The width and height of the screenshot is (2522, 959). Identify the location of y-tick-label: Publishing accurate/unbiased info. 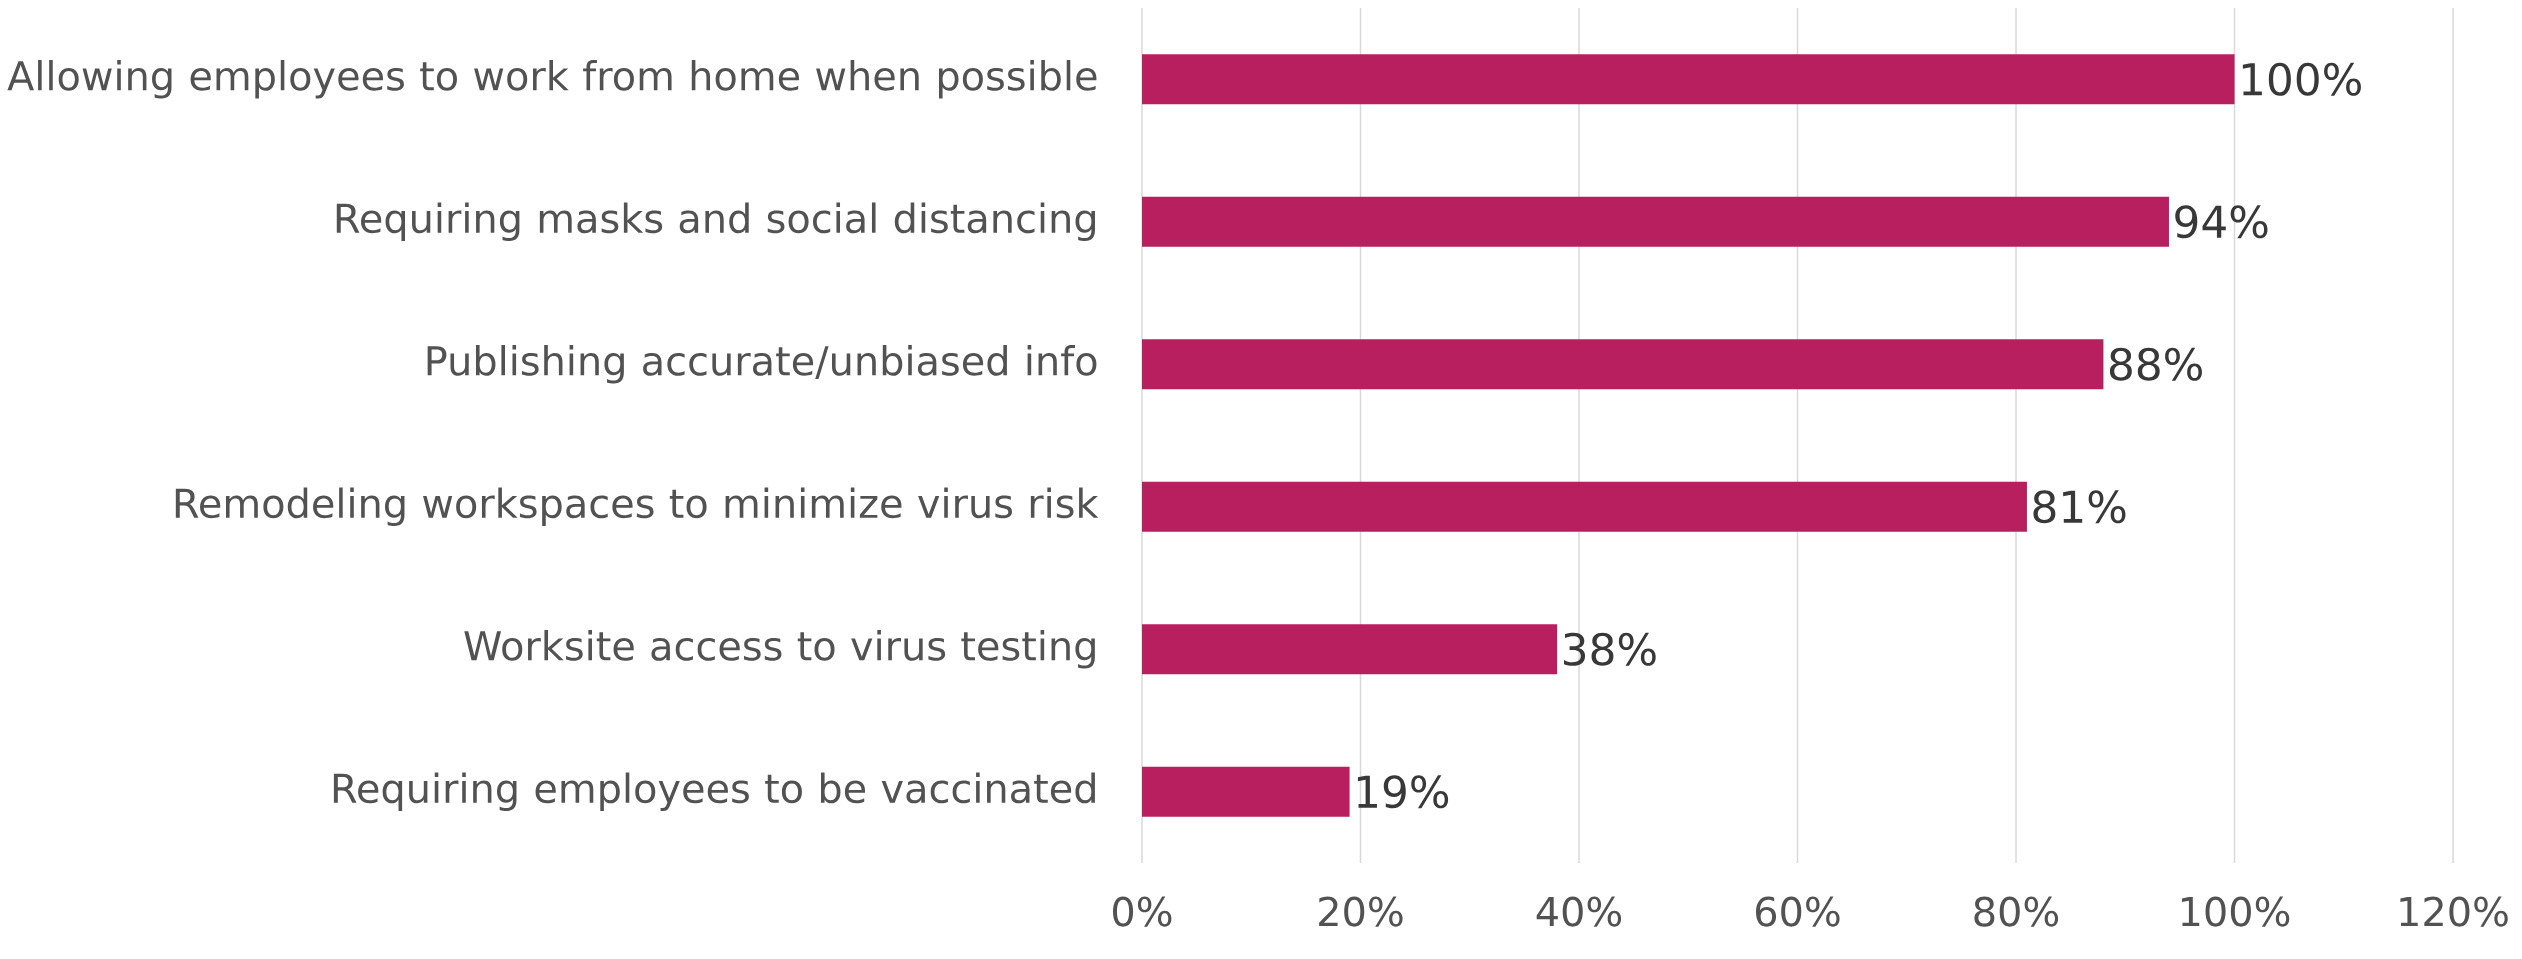
(762, 364).